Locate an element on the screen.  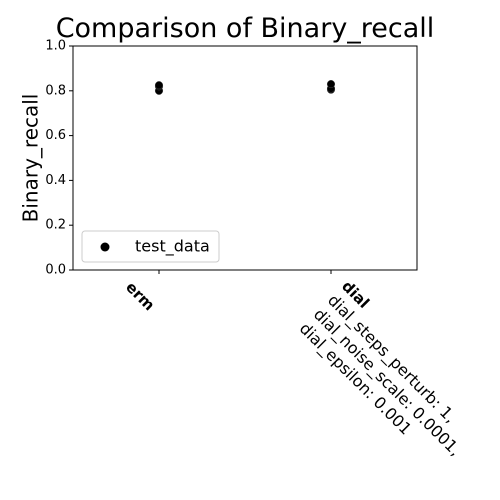
y-tick-label: 0.6 is located at coordinates (55, 135).